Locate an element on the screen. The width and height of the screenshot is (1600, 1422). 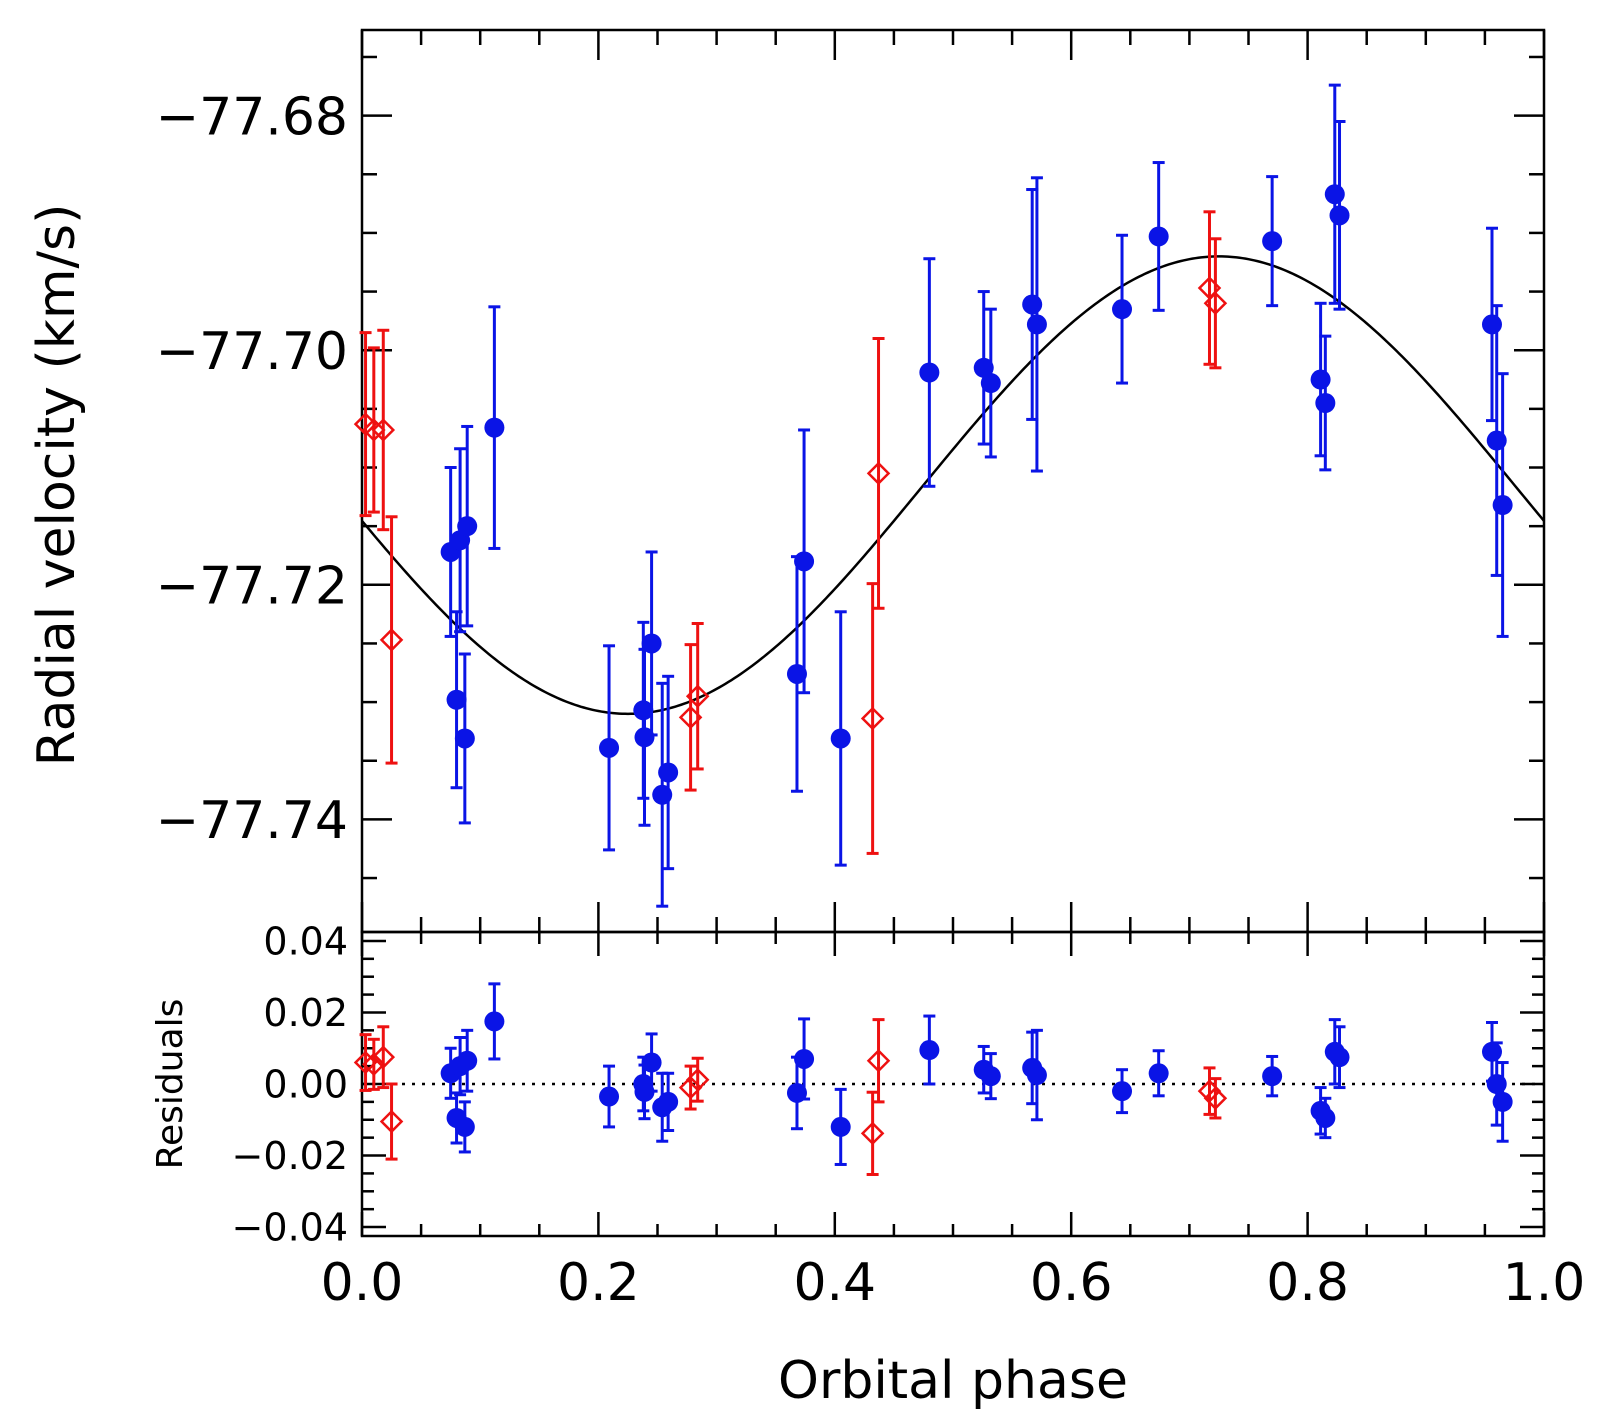
y-tick-label: −77.68 is located at coordinates (252, 117).